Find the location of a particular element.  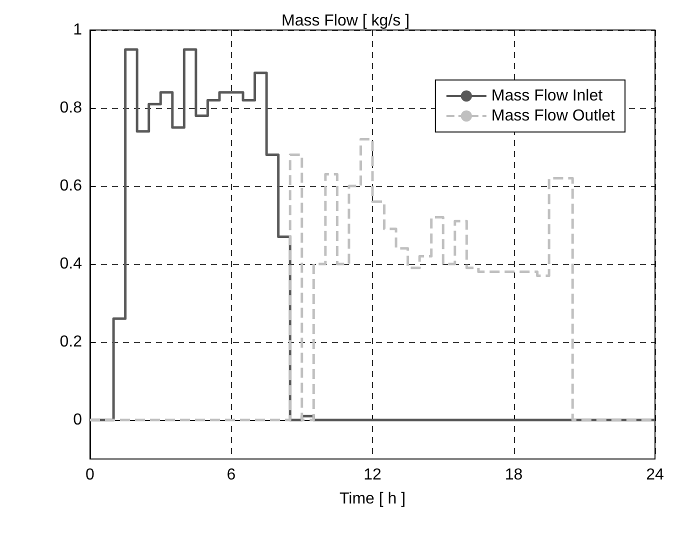

x-tick-label: 6 is located at coordinates (231, 475).